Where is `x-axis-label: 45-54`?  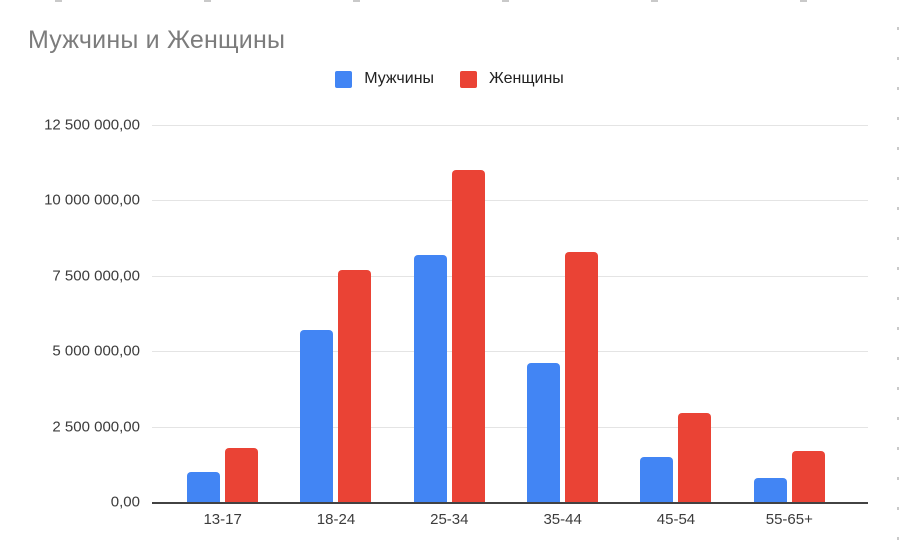
x-axis-label: 45-54 is located at coordinates (676, 519).